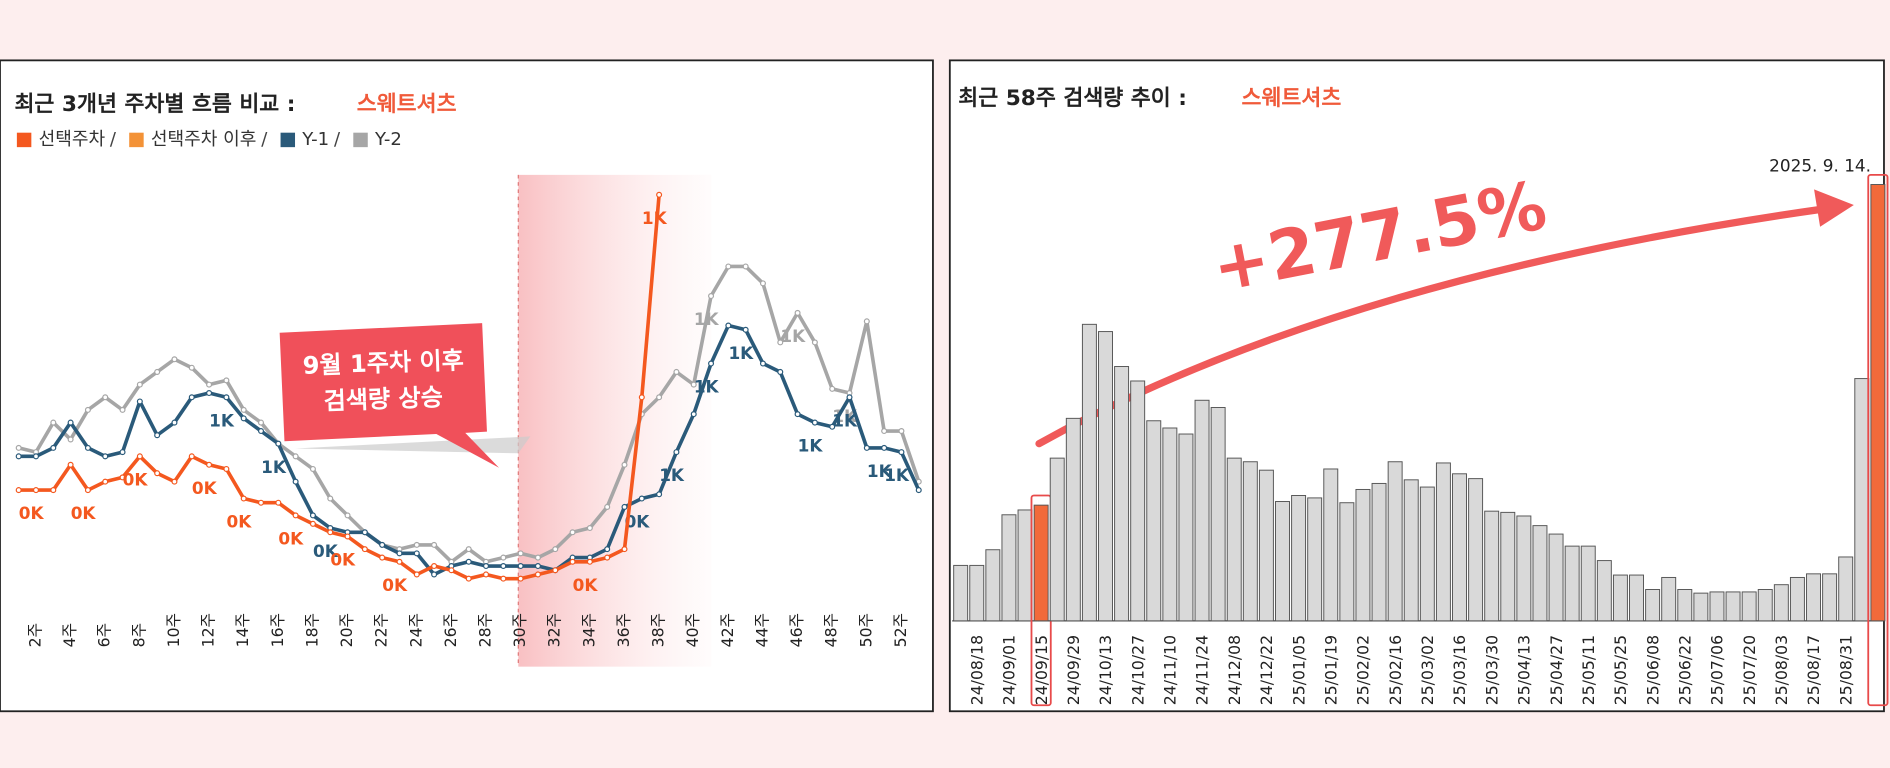 Image resolution: width=1890 pixels, height=768 pixels. Describe the element at coordinates (1427, 670) in the screenshot. I see `x-tick-label: 25/03/02` at that location.